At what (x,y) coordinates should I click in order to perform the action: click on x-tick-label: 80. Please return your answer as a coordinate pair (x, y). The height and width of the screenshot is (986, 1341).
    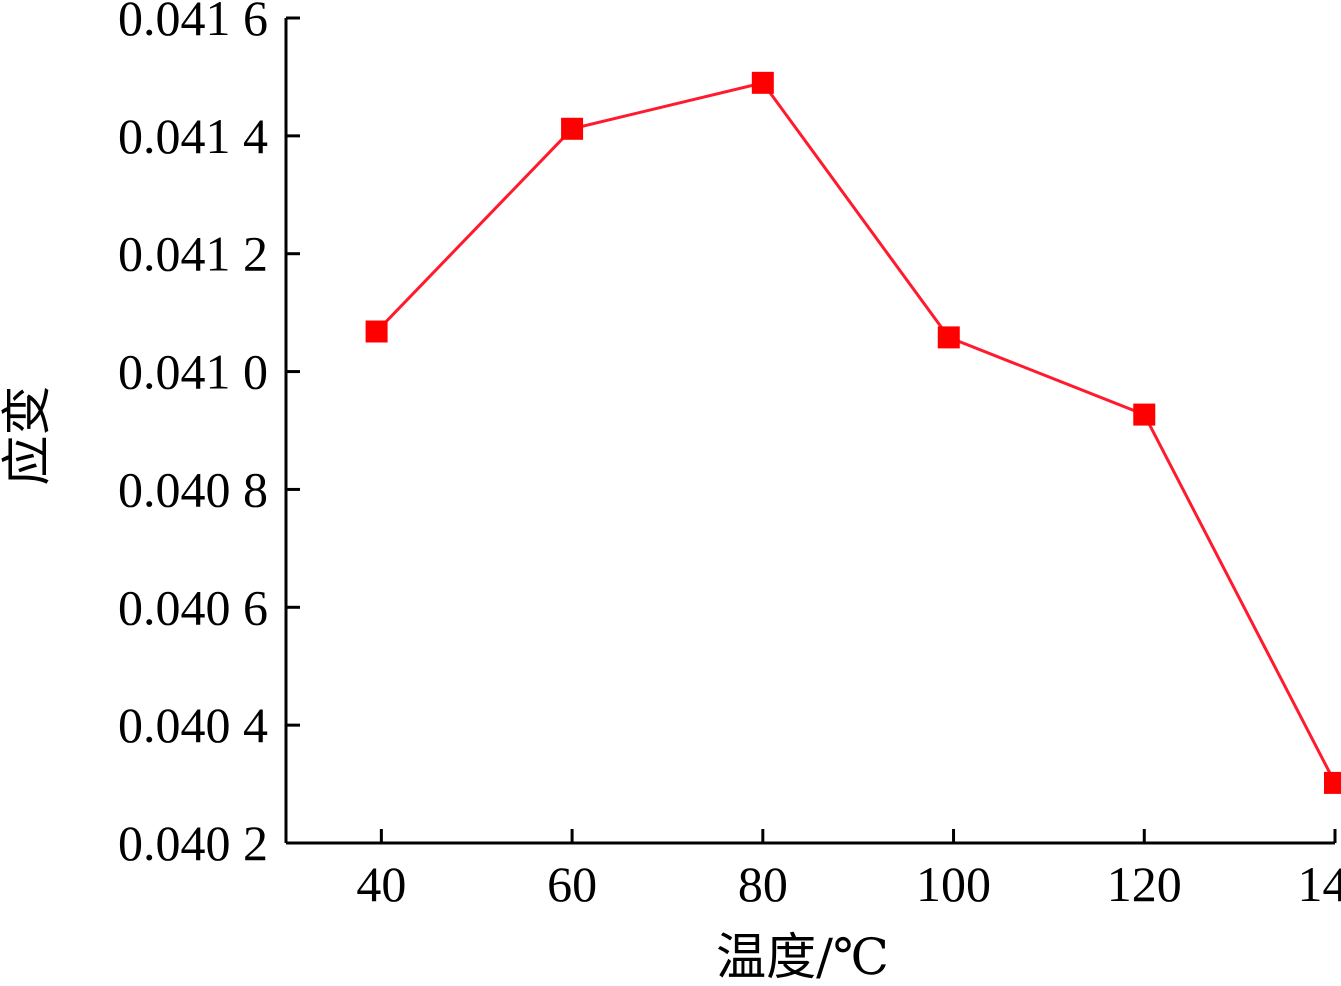
    Looking at the image, I should click on (763, 884).